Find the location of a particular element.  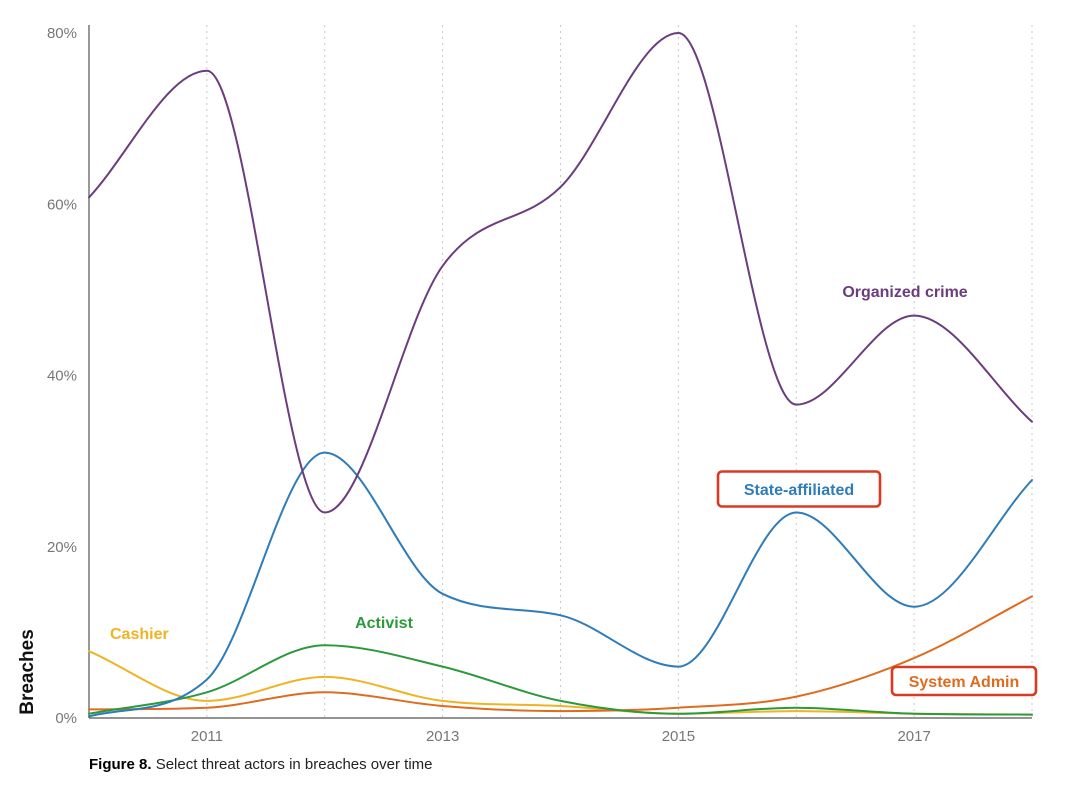

x-tick-label: 2015 is located at coordinates (678, 736).